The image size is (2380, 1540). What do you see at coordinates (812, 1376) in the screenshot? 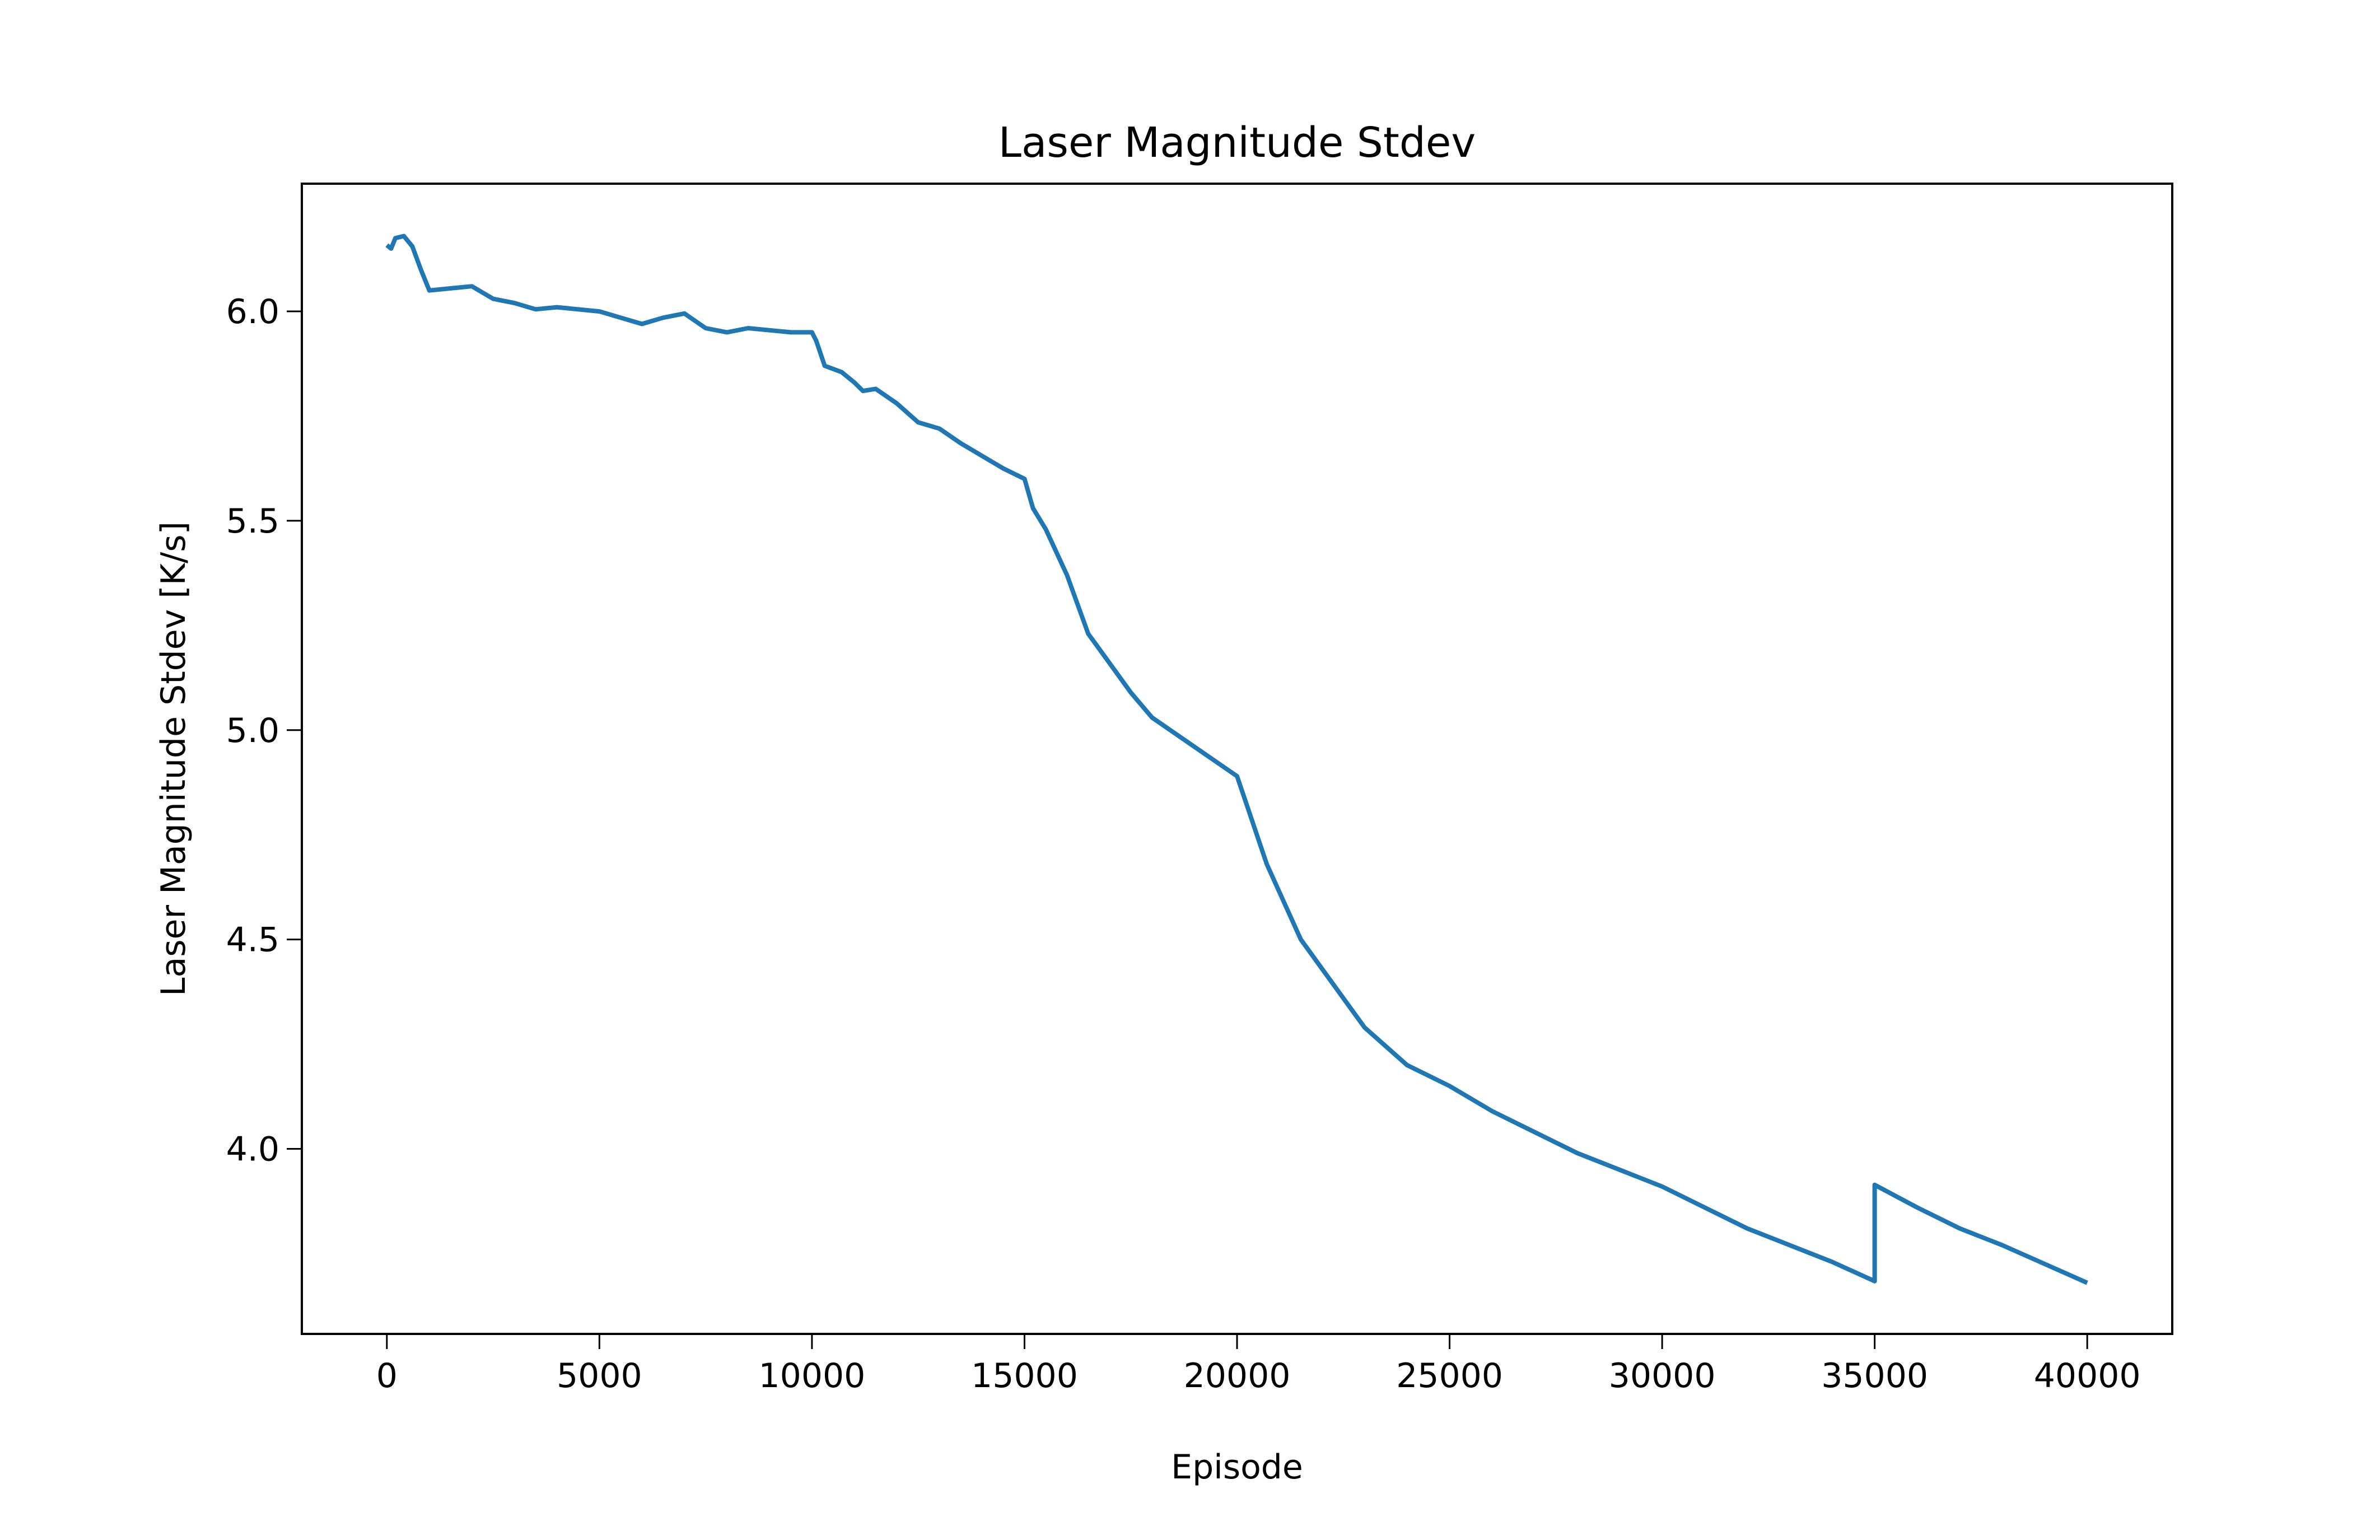
I see `x-tick-label: 10000` at bounding box center [812, 1376].